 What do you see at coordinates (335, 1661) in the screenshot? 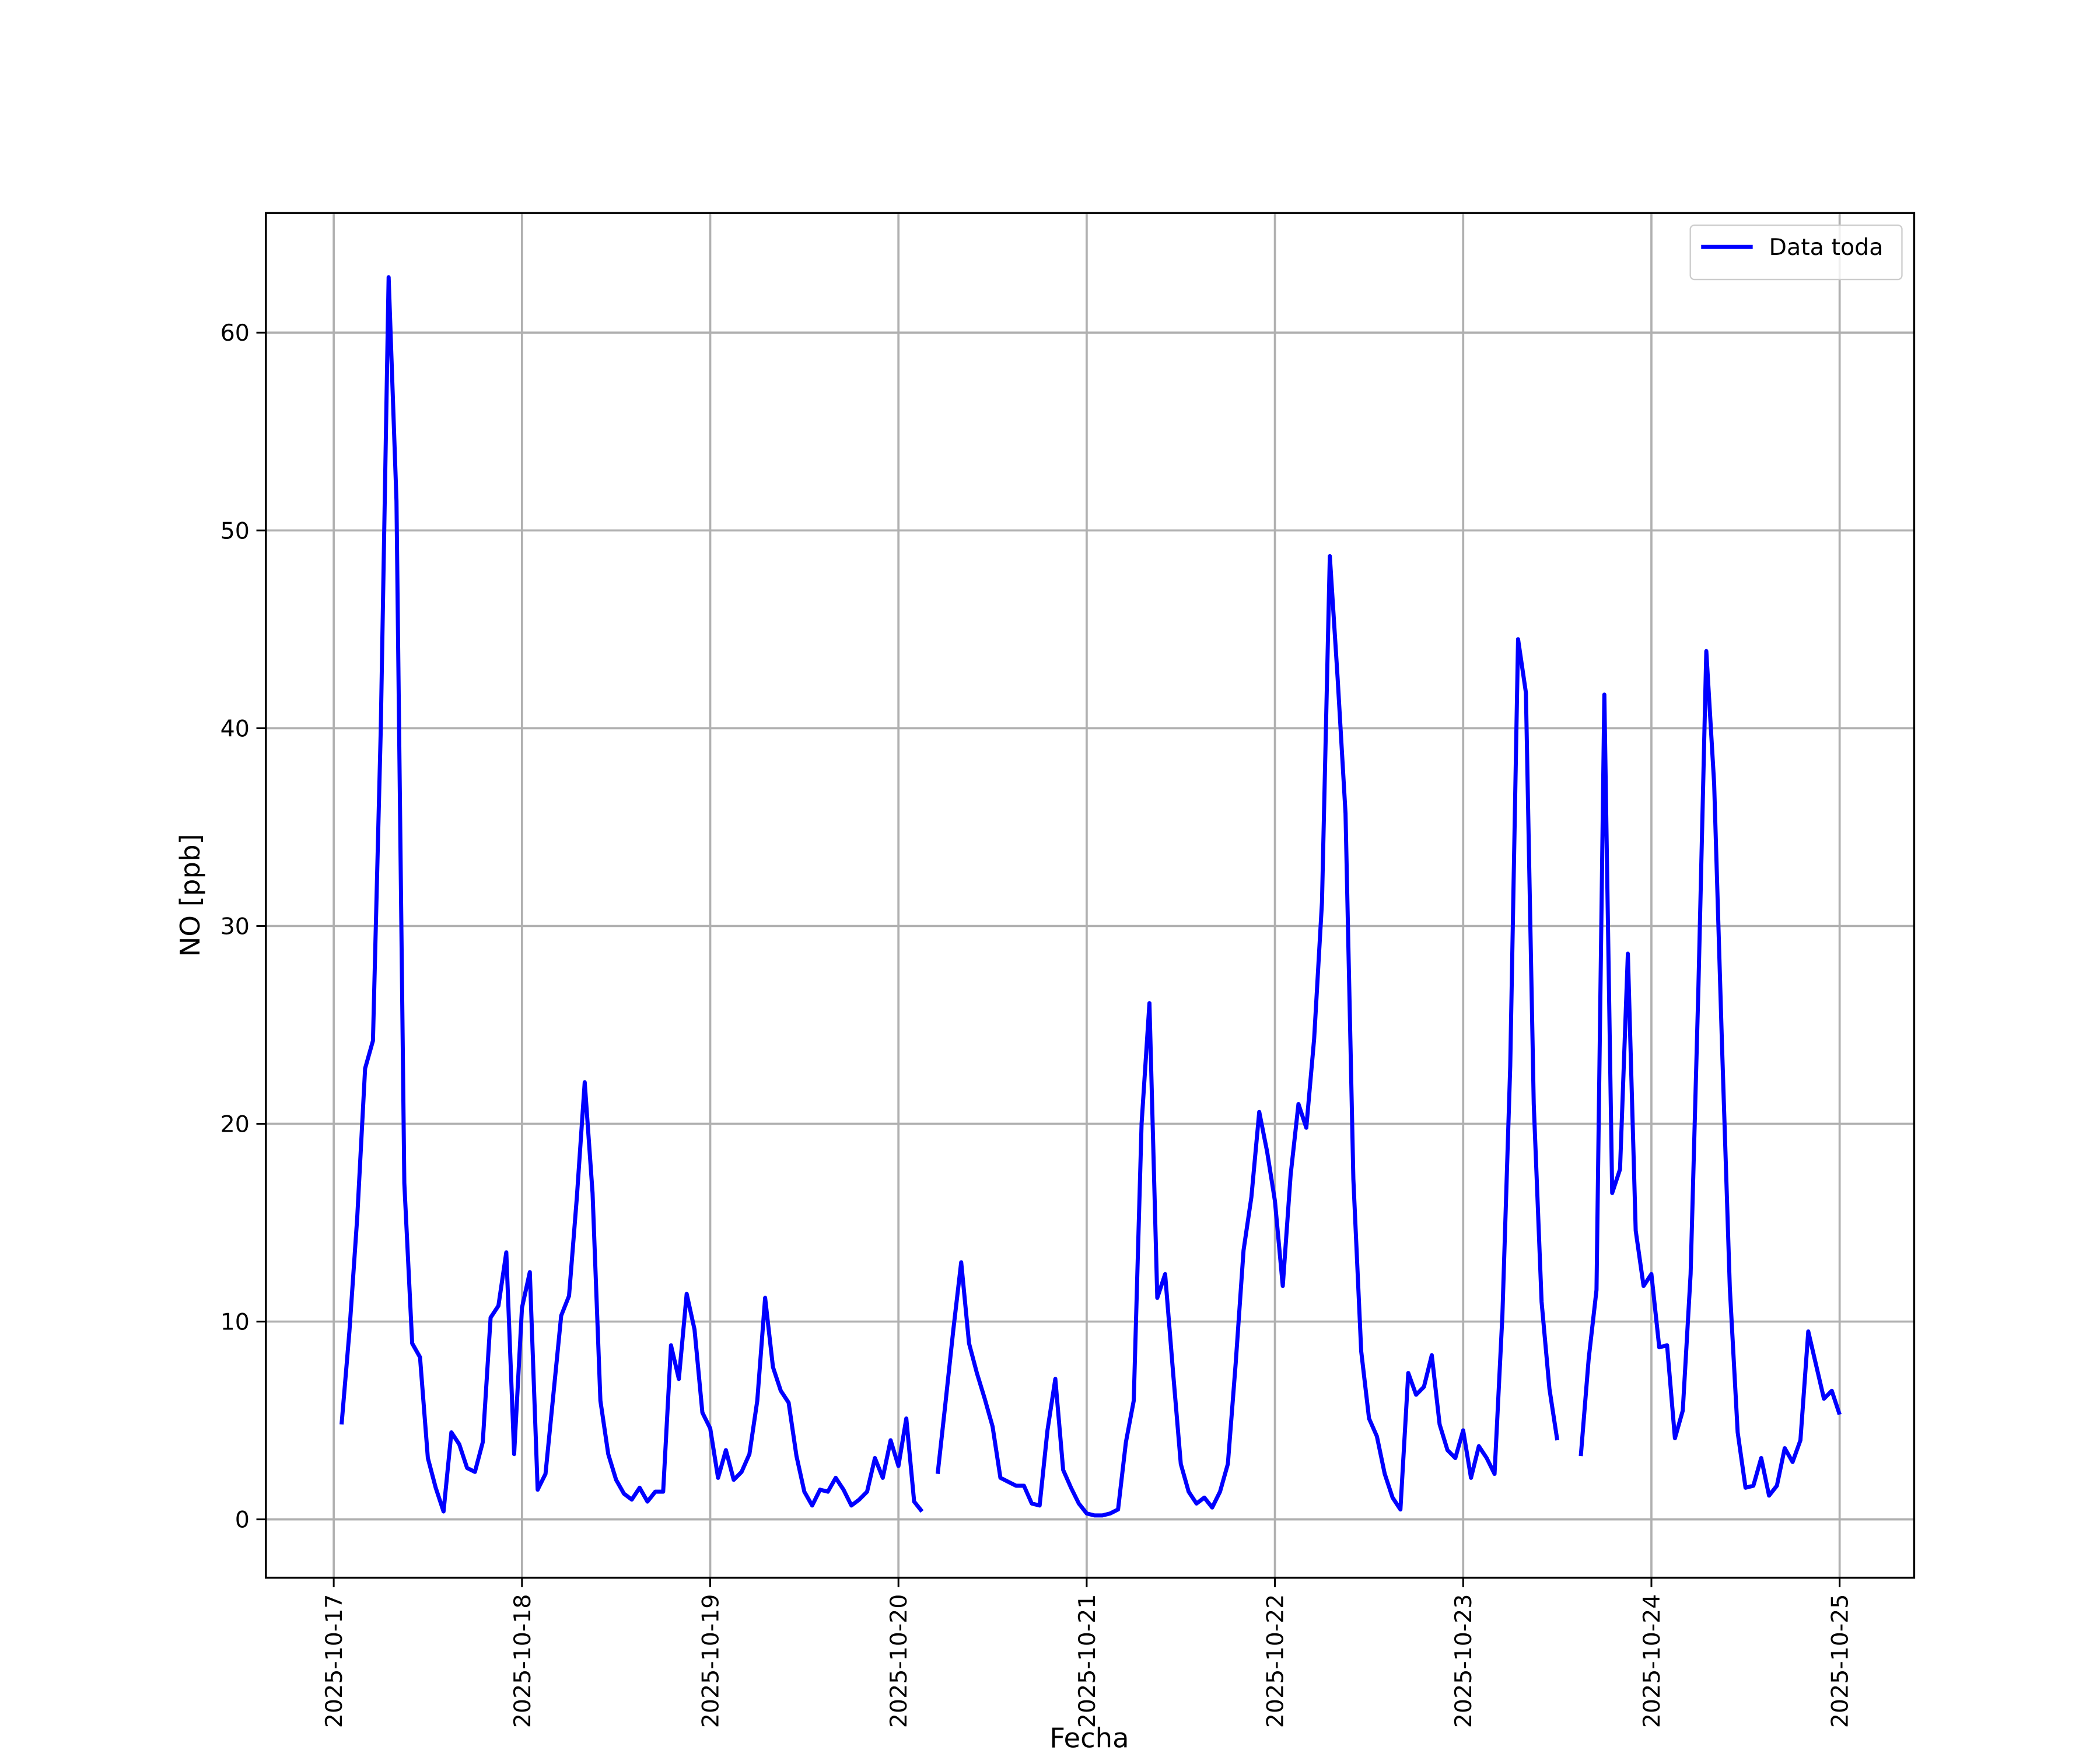
I see `x-tick-label: 2025-10-17` at bounding box center [335, 1661].